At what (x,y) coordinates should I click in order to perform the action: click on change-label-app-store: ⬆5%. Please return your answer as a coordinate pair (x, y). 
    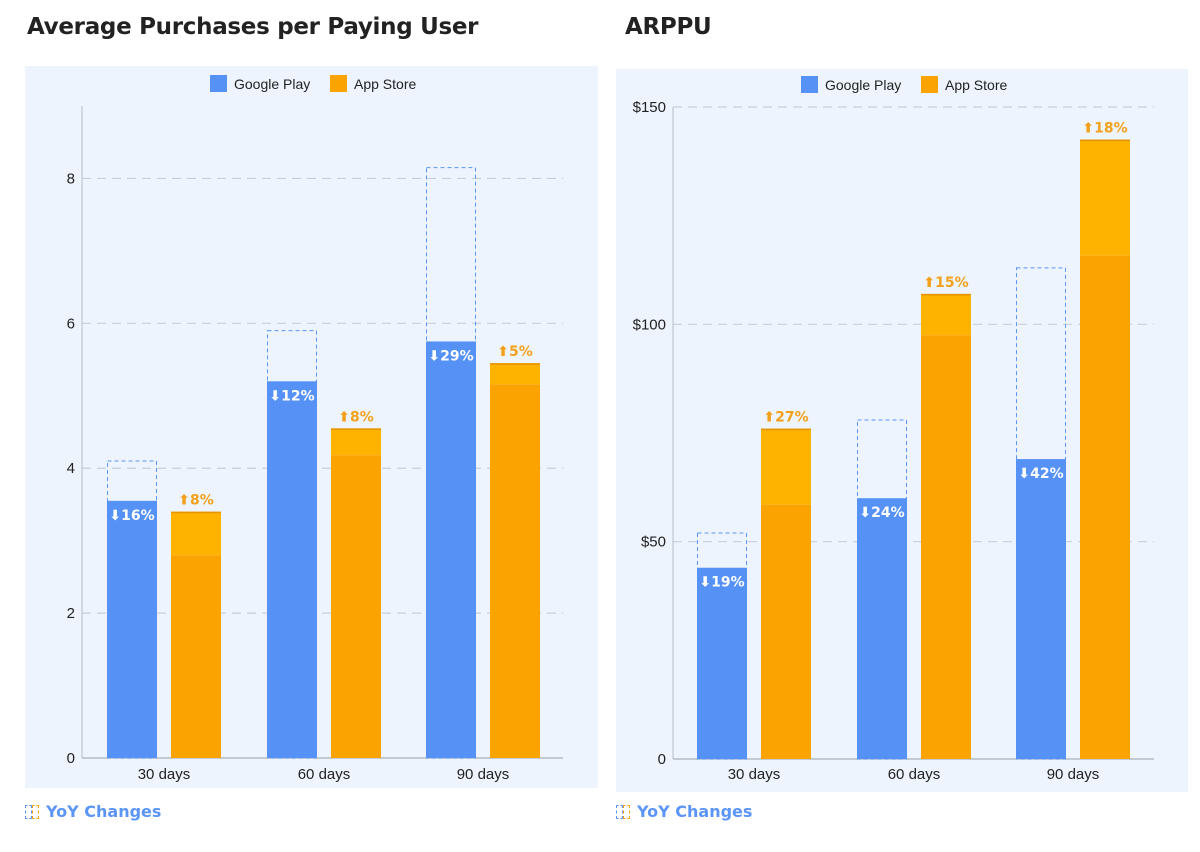
    Looking at the image, I should click on (515, 352).